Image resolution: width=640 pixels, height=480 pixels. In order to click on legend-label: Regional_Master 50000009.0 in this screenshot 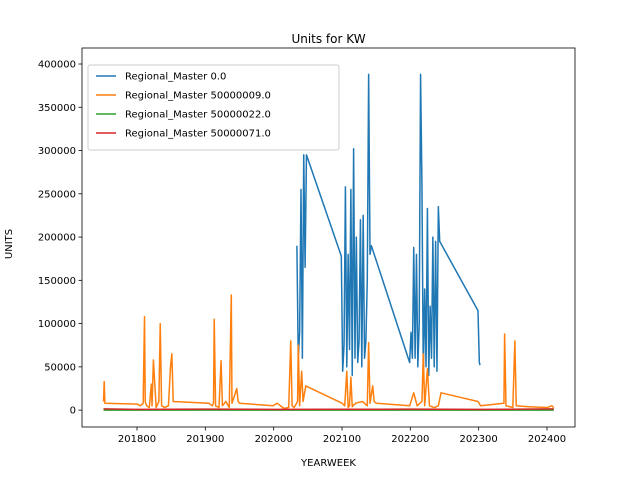, I will do `click(198, 96)`.